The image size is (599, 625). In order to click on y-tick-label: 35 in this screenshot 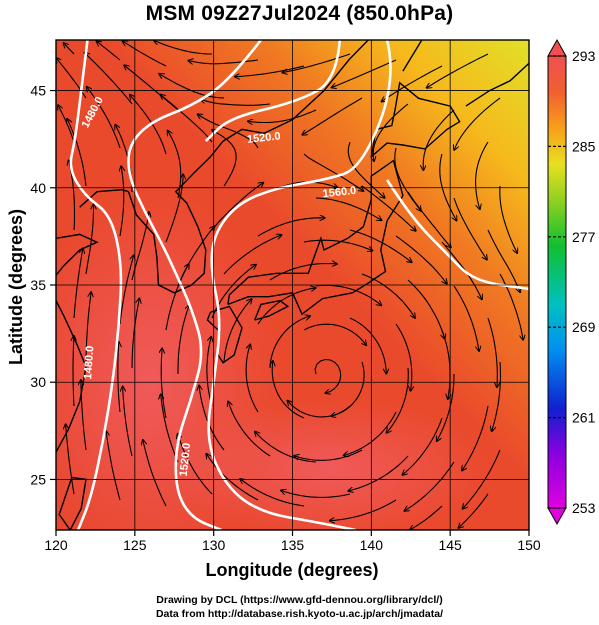, I will do `click(38, 285)`.